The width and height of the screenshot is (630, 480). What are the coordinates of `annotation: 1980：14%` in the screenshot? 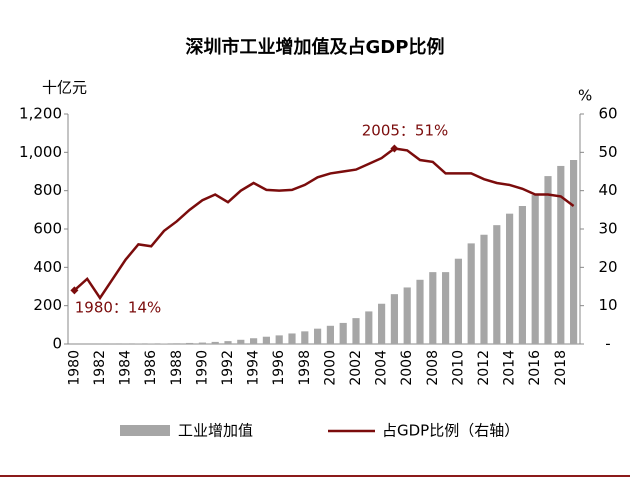 It's located at (118, 308).